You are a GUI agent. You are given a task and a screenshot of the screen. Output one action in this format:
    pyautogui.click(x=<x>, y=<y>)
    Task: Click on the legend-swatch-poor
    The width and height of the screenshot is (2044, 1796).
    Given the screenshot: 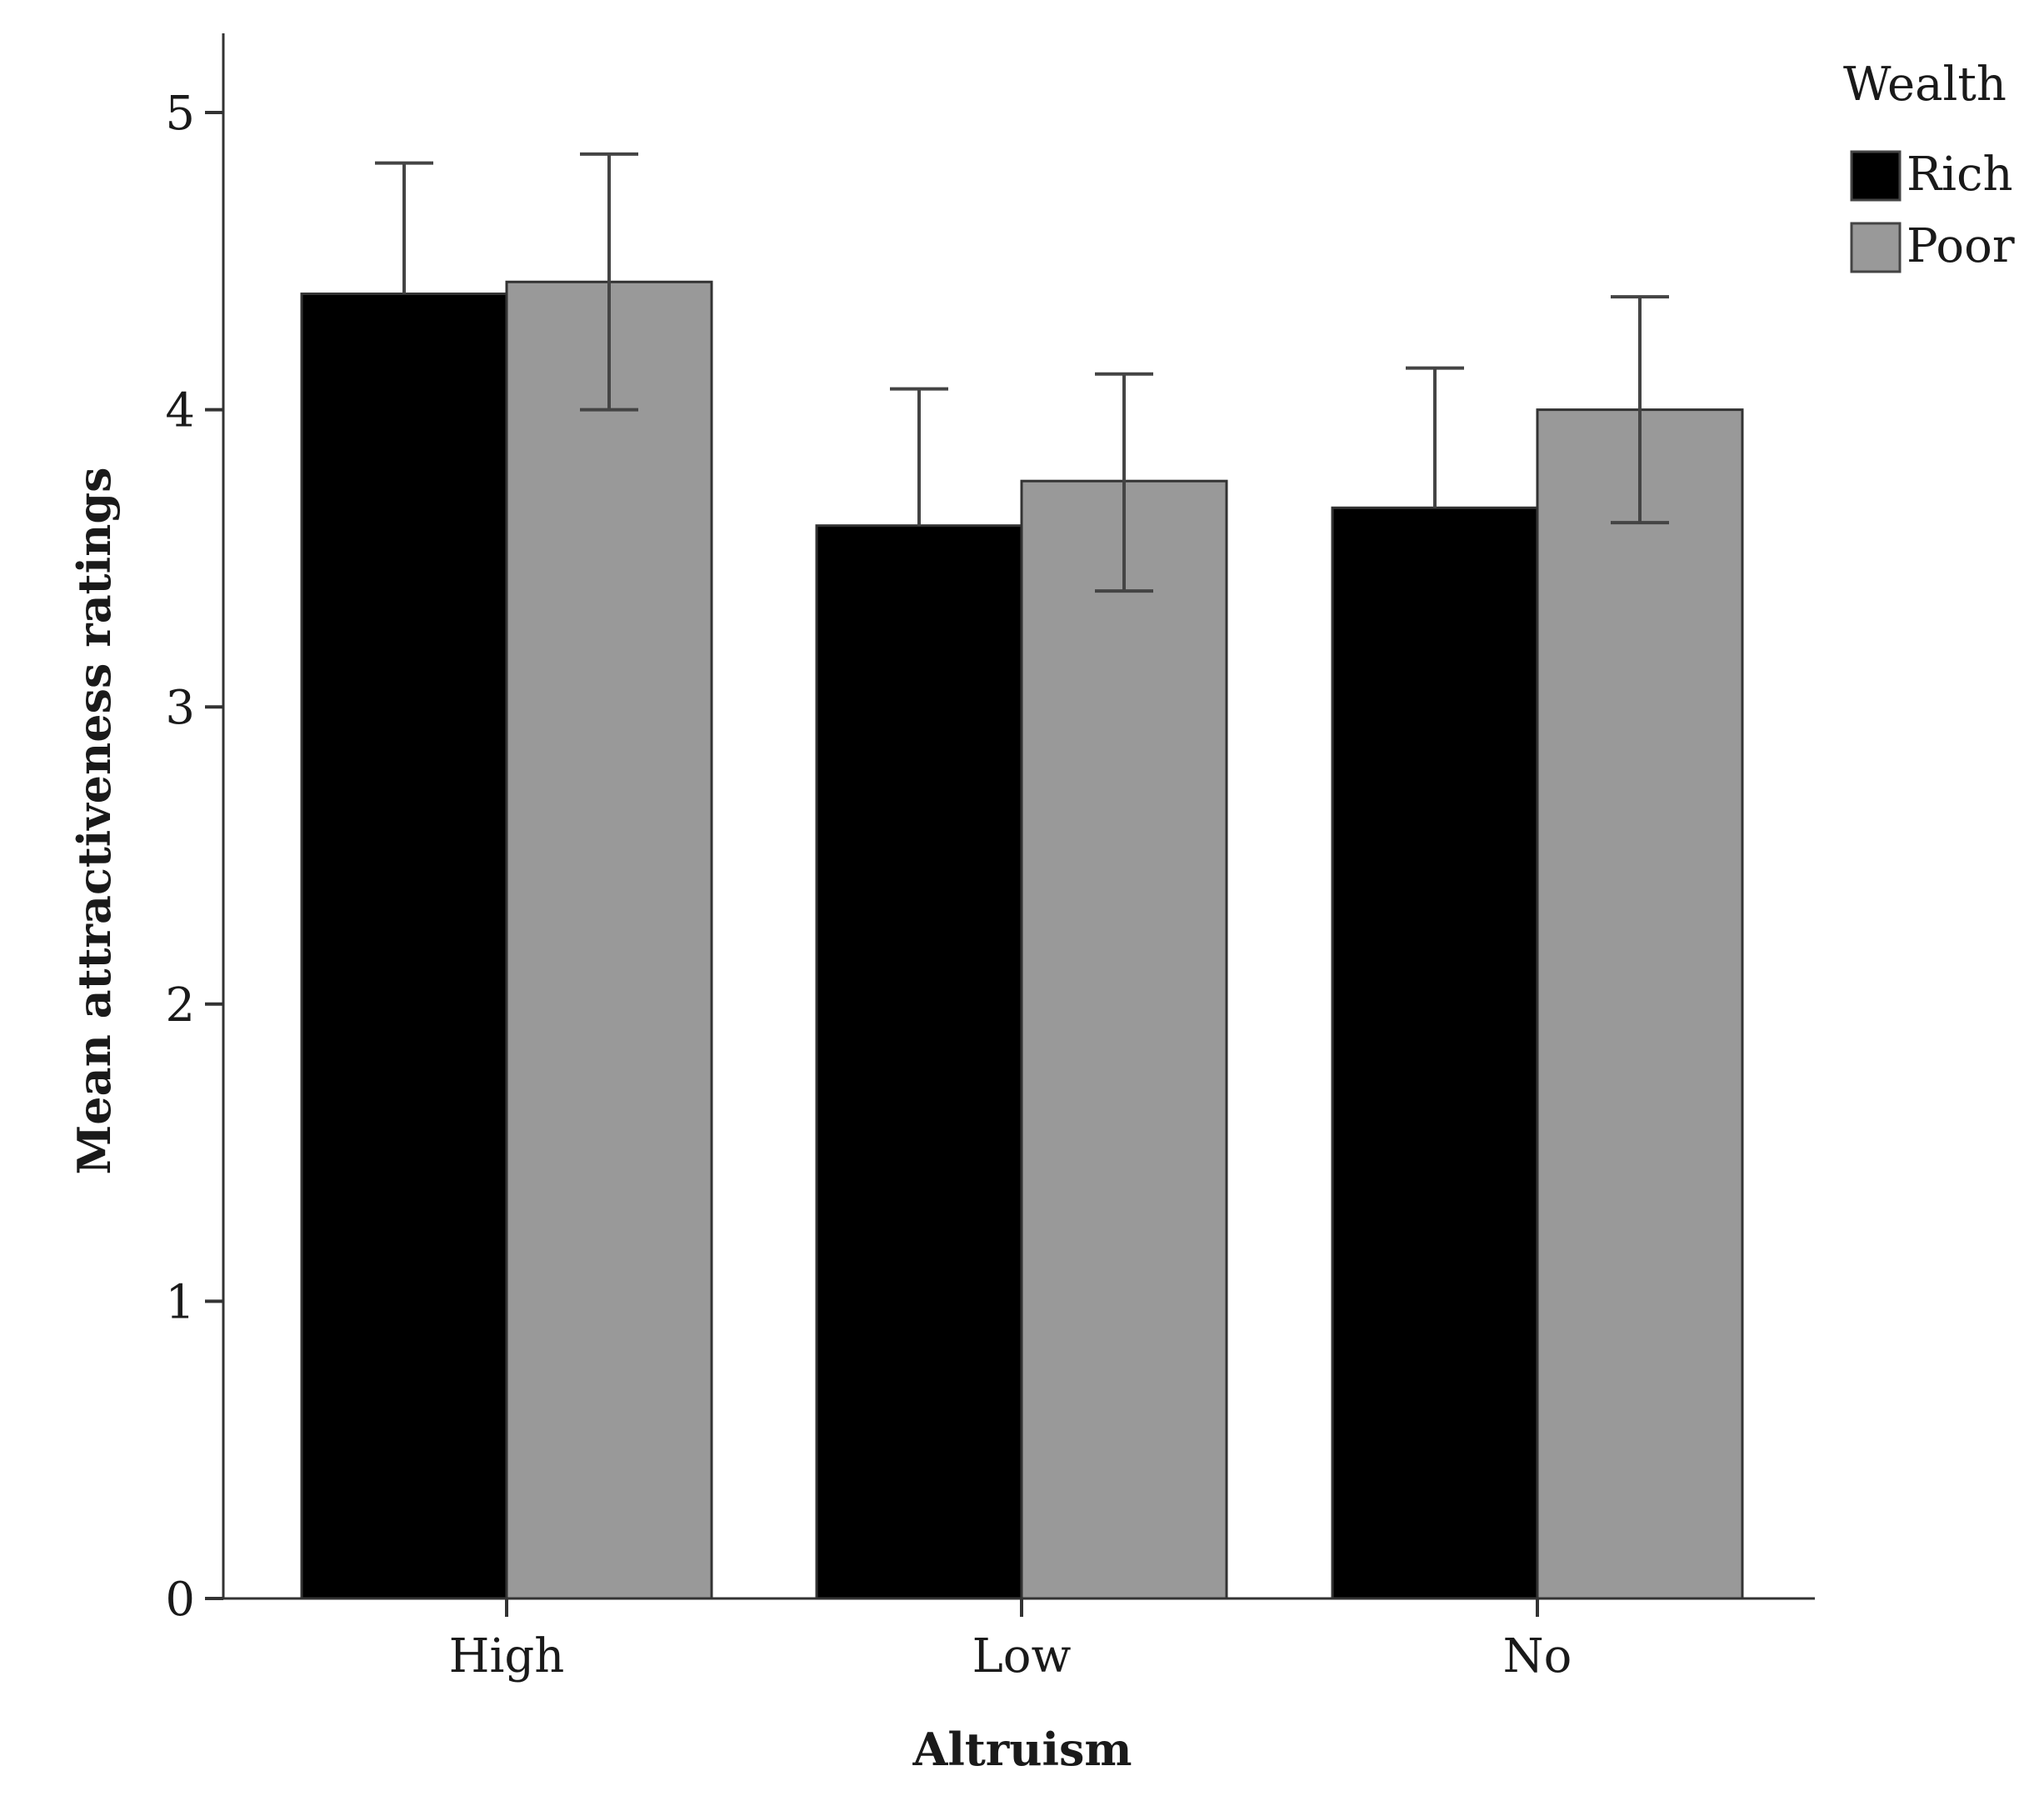 What is the action you would take?
    pyautogui.click(x=1876, y=247)
    